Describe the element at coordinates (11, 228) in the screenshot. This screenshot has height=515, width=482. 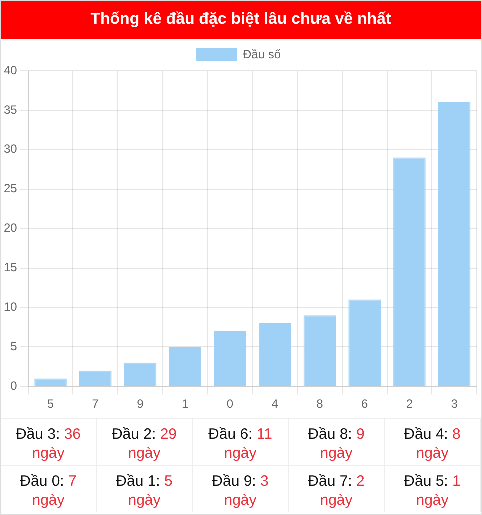
I see `y-tick-label: 20` at that location.